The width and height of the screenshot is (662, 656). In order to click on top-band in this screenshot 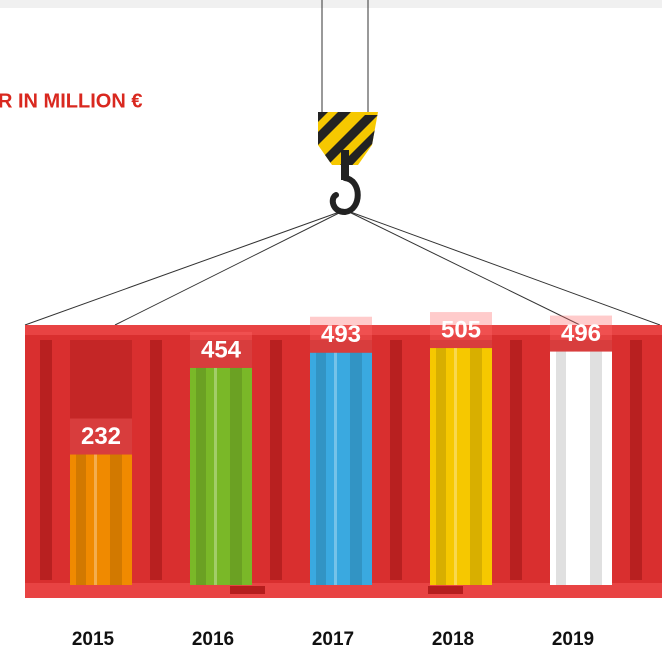, I will do `click(331, 4)`.